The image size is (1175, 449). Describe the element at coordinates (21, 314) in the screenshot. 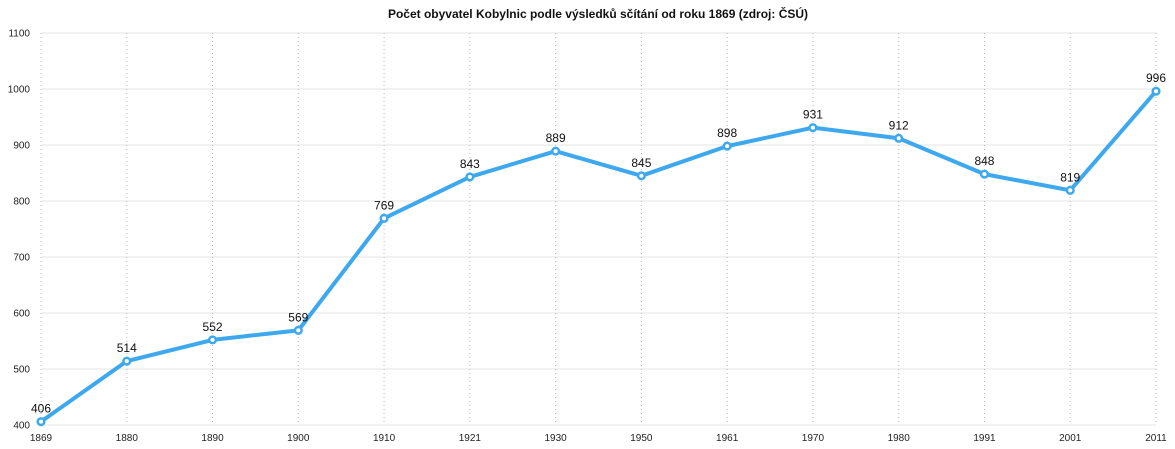

I see `y-tick-label: 600` at that location.